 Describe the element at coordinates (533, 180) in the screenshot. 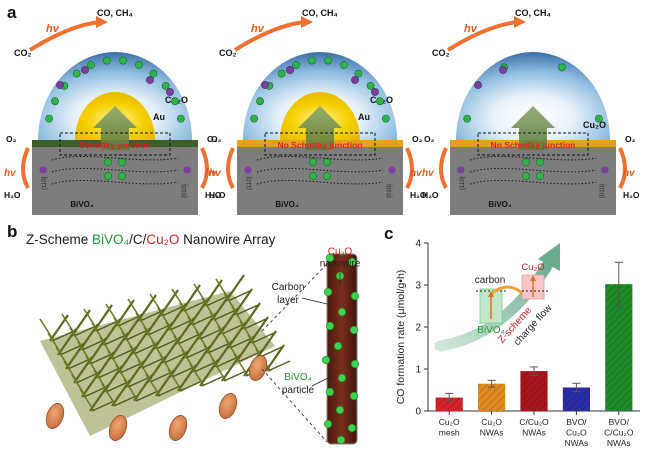

I see `bivo4-substrate` at that location.